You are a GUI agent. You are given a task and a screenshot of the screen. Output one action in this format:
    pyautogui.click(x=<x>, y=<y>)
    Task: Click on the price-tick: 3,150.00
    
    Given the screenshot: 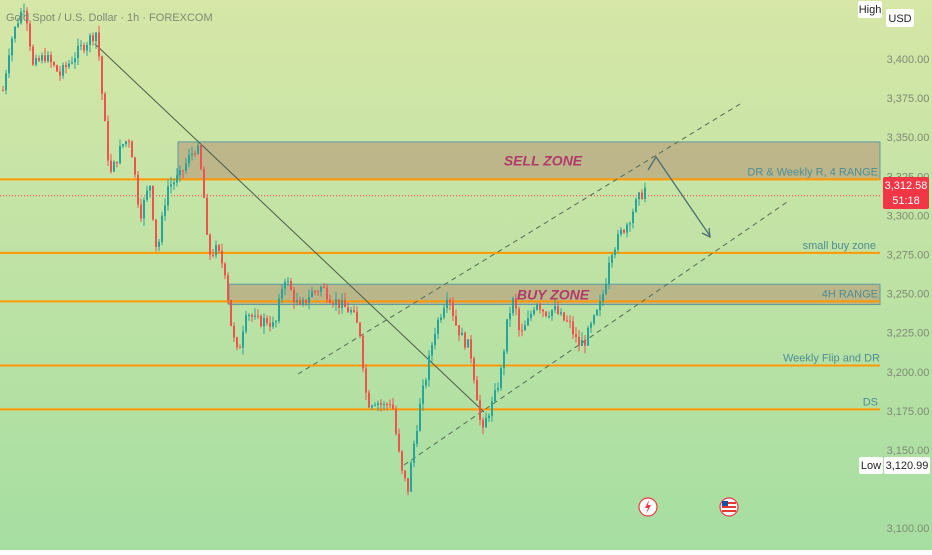 What is the action you would take?
    pyautogui.click(x=908, y=451)
    